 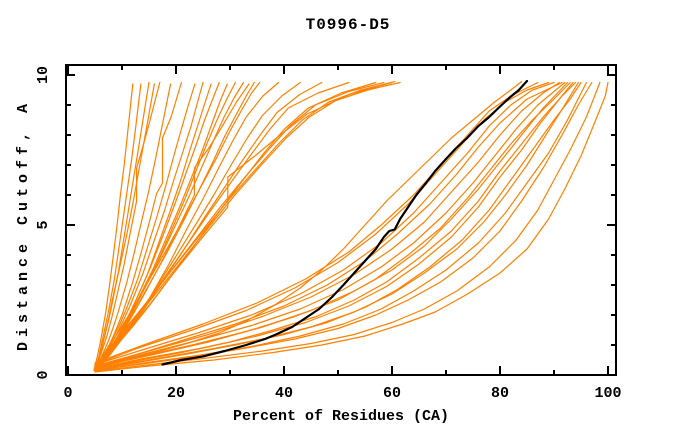 I want to click on x-tick-label: 100, so click(x=607, y=393).